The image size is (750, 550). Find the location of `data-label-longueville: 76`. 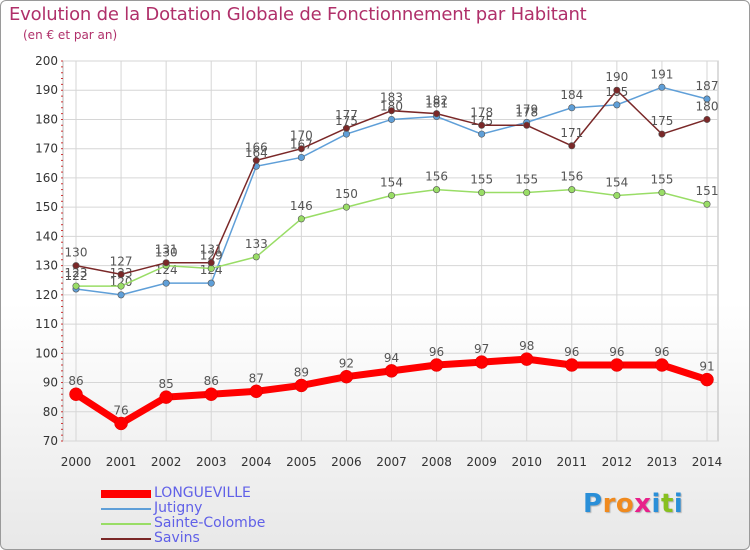

data-label-longueville: 76 is located at coordinates (120, 410).